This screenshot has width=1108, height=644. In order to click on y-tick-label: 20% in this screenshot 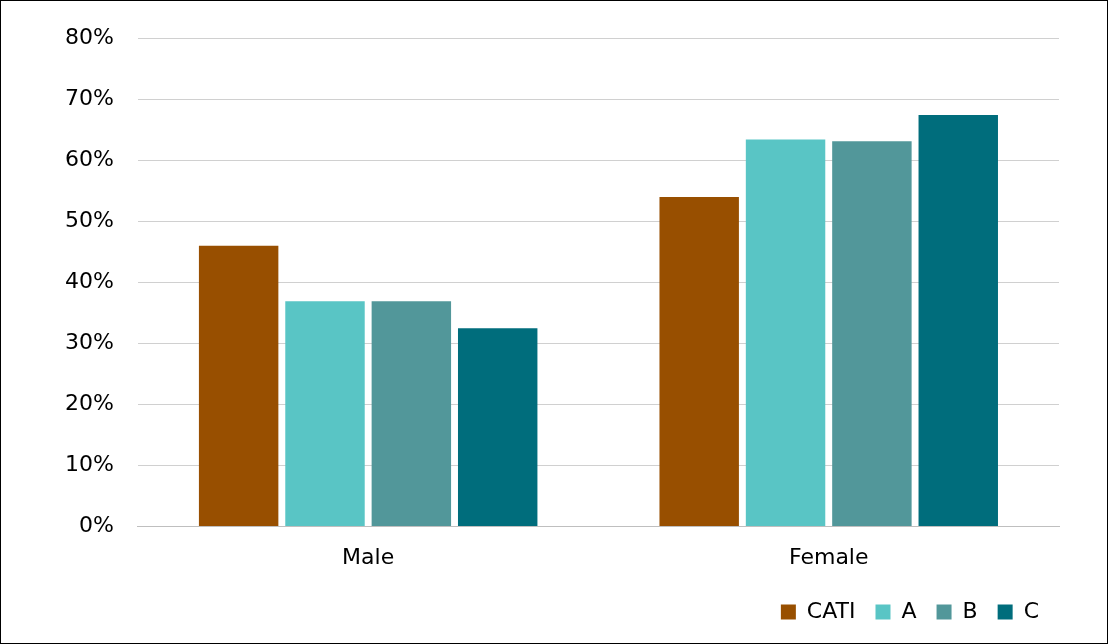, I will do `click(89, 403)`.